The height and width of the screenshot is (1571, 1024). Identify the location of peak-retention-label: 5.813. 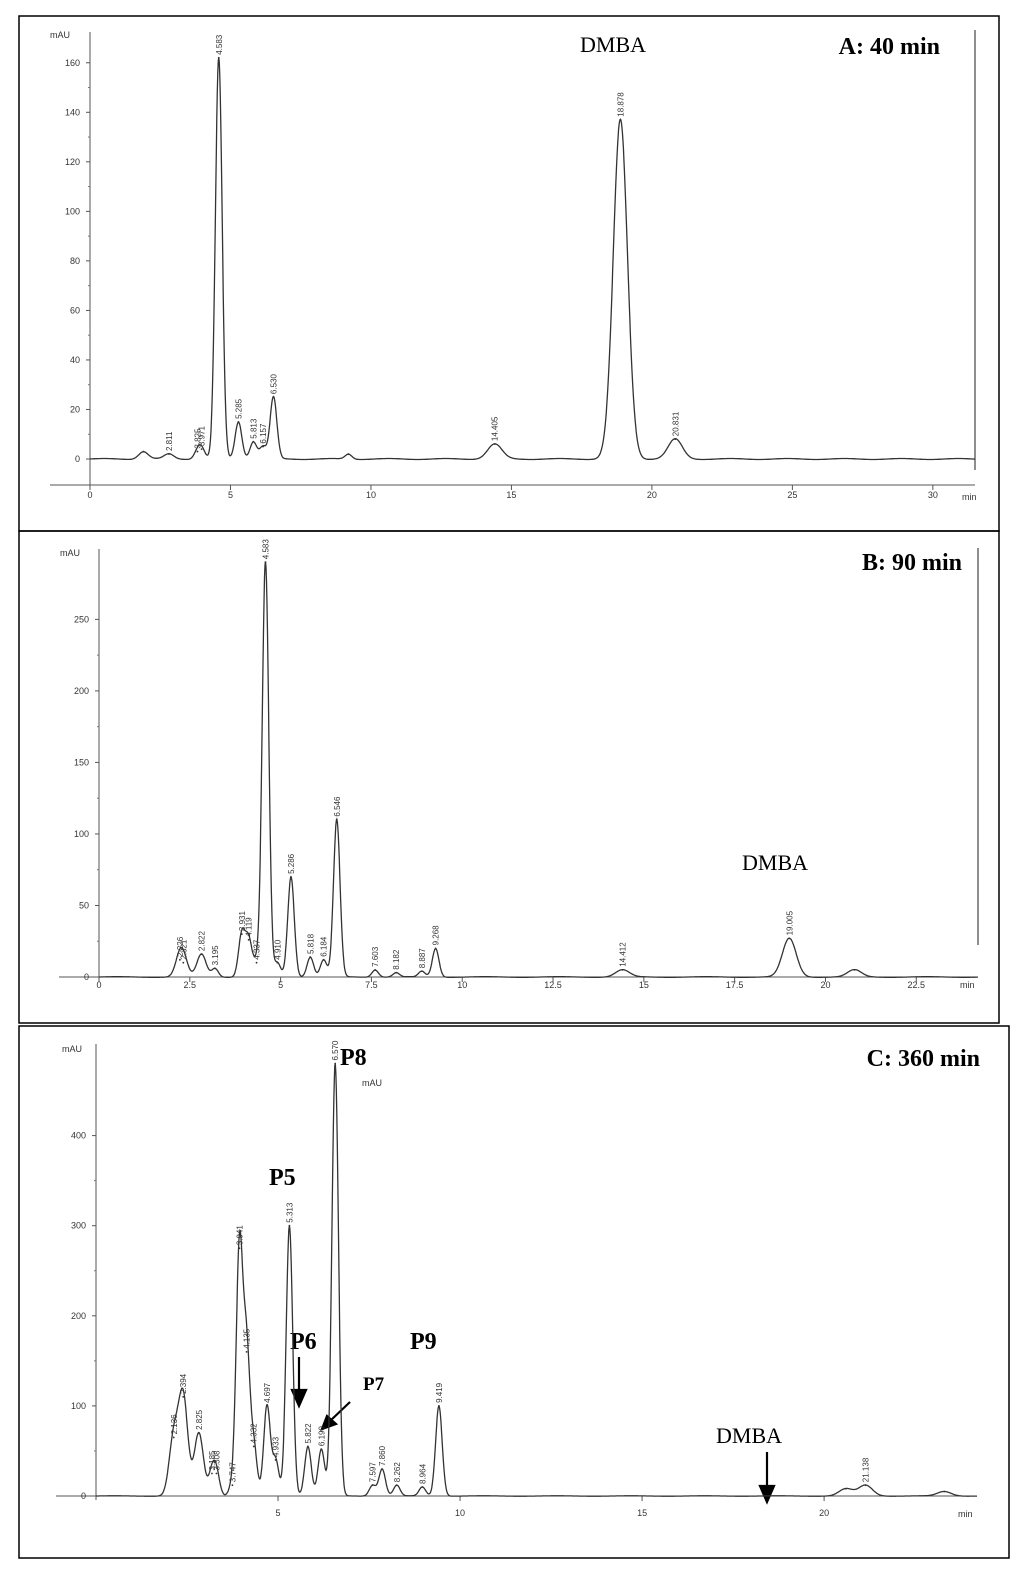
(253, 428).